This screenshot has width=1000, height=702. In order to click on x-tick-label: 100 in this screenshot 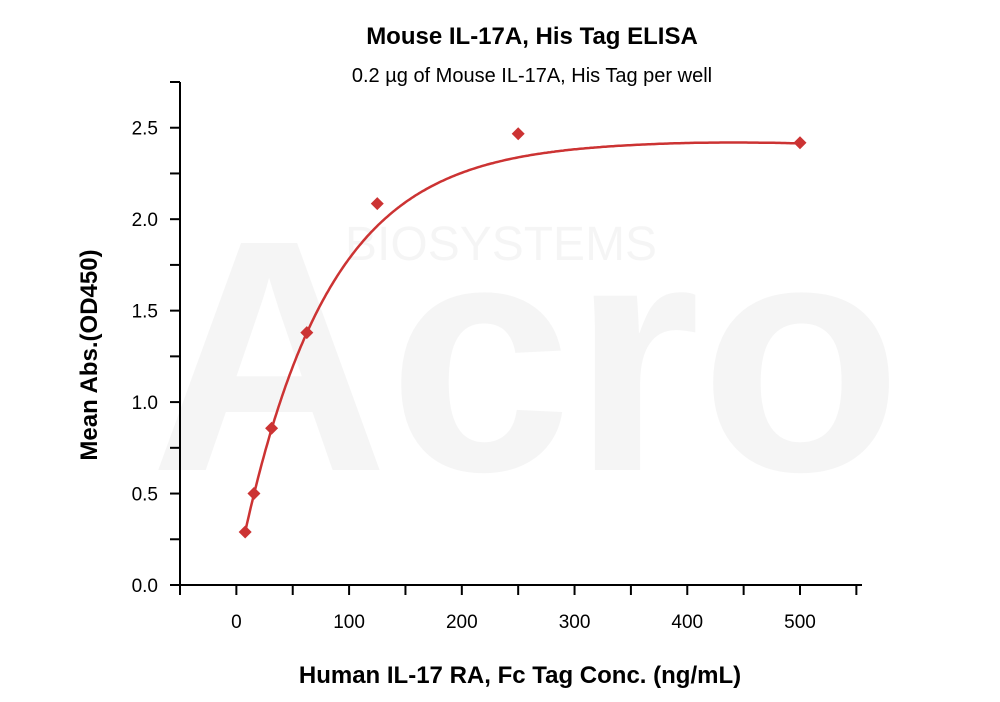, I will do `click(349, 622)`.